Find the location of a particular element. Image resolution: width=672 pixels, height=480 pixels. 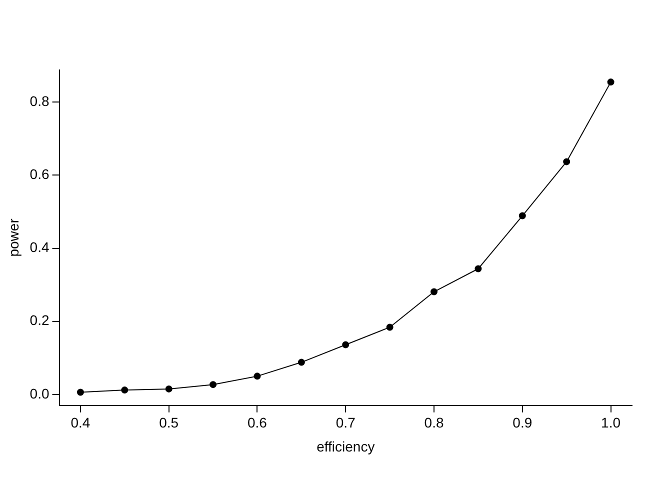

x-axis-title: efficiency is located at coordinates (345, 446).